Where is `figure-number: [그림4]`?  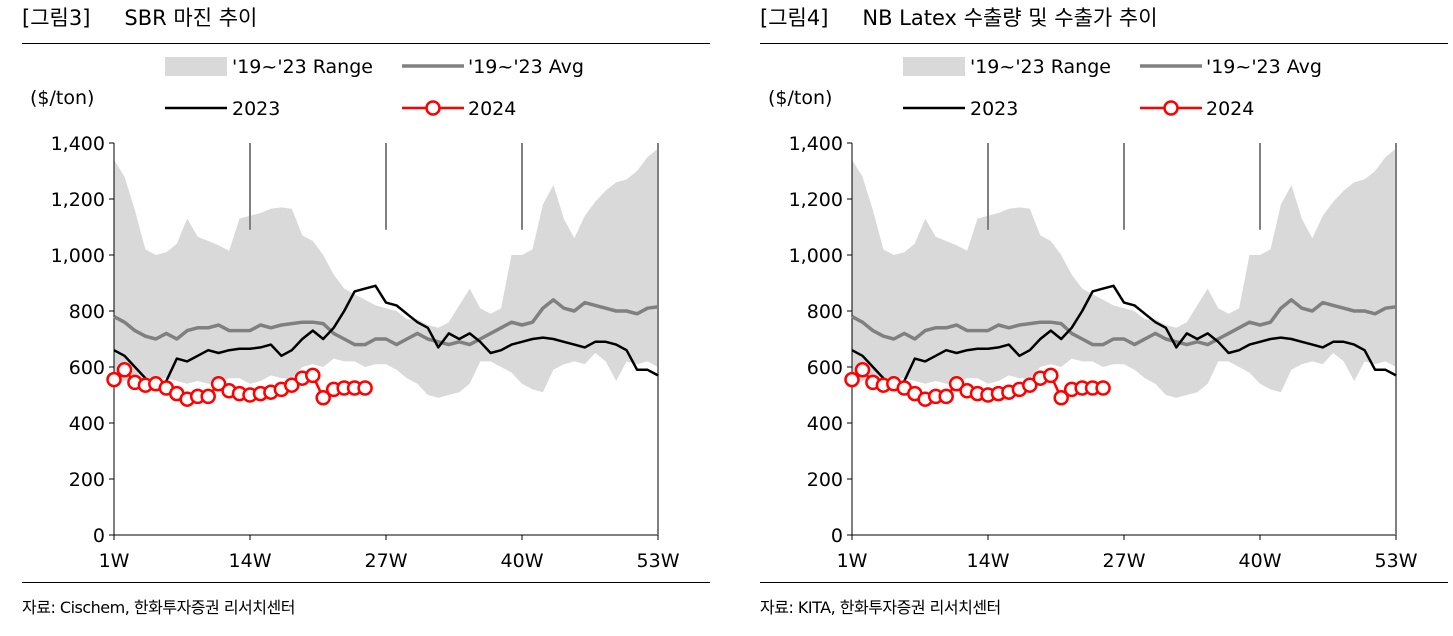 figure-number: [그림4] is located at coordinates (794, 18).